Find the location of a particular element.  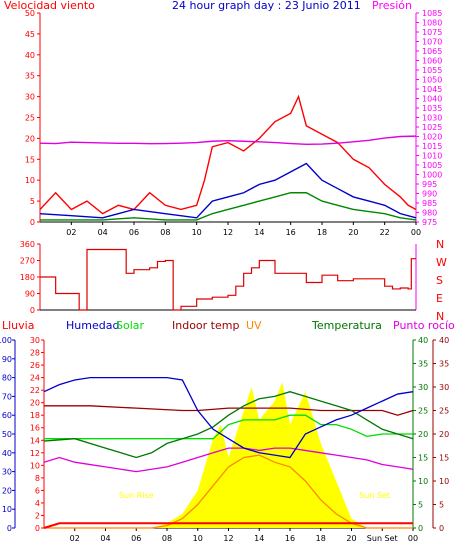

humidity-tick-label: 40 is located at coordinates (7, 453).